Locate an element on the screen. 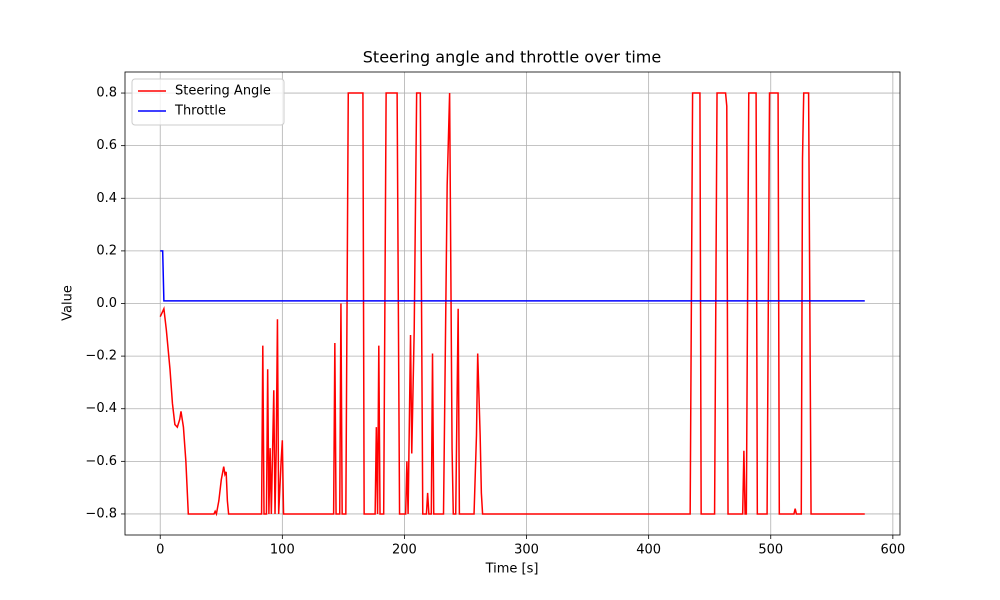 This screenshot has height=600, width=1000. y-tick-label: 0.4 is located at coordinates (106, 198).